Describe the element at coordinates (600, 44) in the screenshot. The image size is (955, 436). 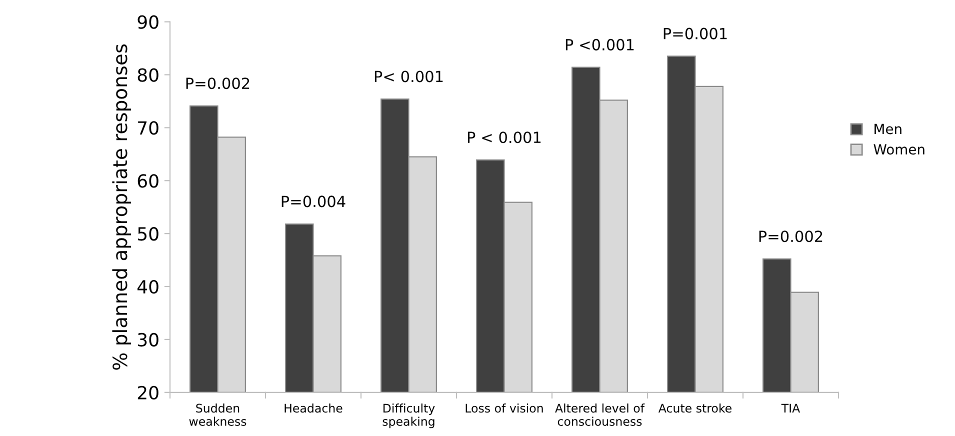
I see `annotation: P <0.001` at that location.